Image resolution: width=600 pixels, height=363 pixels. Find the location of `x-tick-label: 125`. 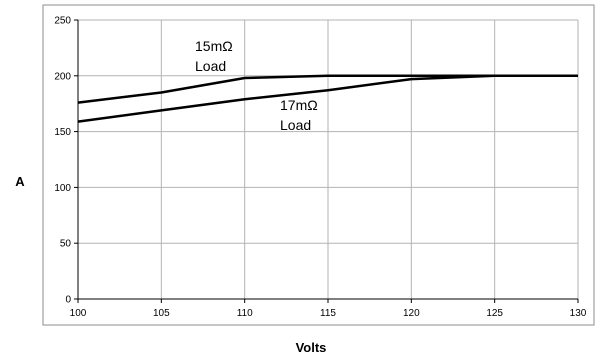

x-tick-label: 125 is located at coordinates (494, 313).